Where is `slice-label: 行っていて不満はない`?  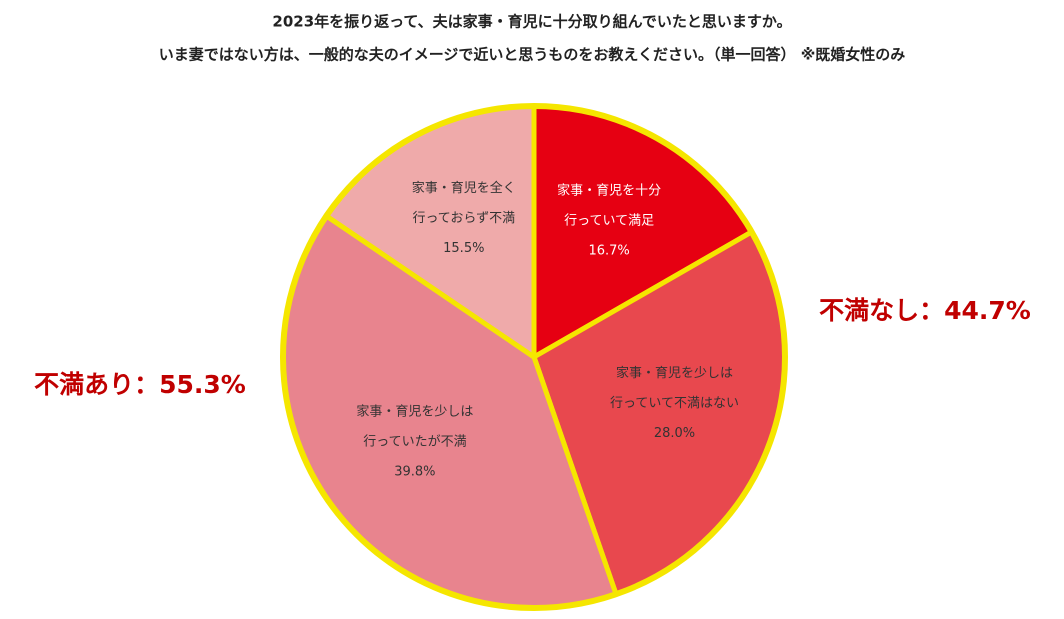
slice-label: 行っていて不満はない is located at coordinates (674, 403).